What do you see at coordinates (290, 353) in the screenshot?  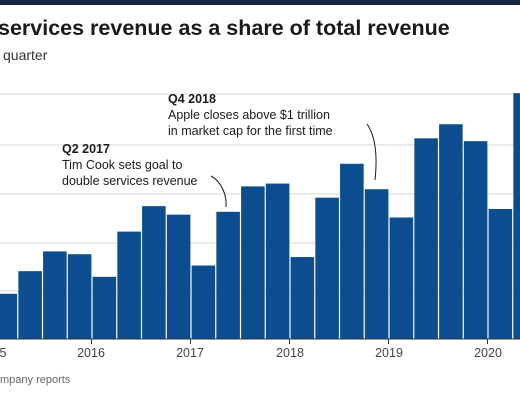 I see `x-tick-label: 2018` at bounding box center [290, 353].